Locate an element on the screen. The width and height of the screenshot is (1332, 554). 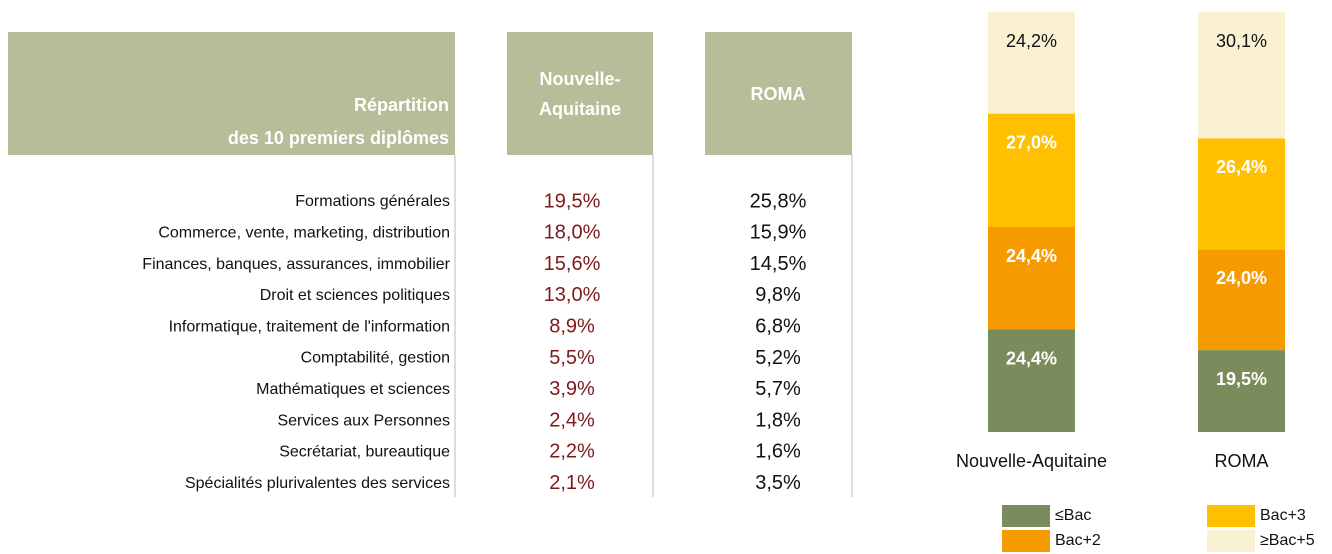
cell-value: 3,9% is located at coordinates (572, 389).